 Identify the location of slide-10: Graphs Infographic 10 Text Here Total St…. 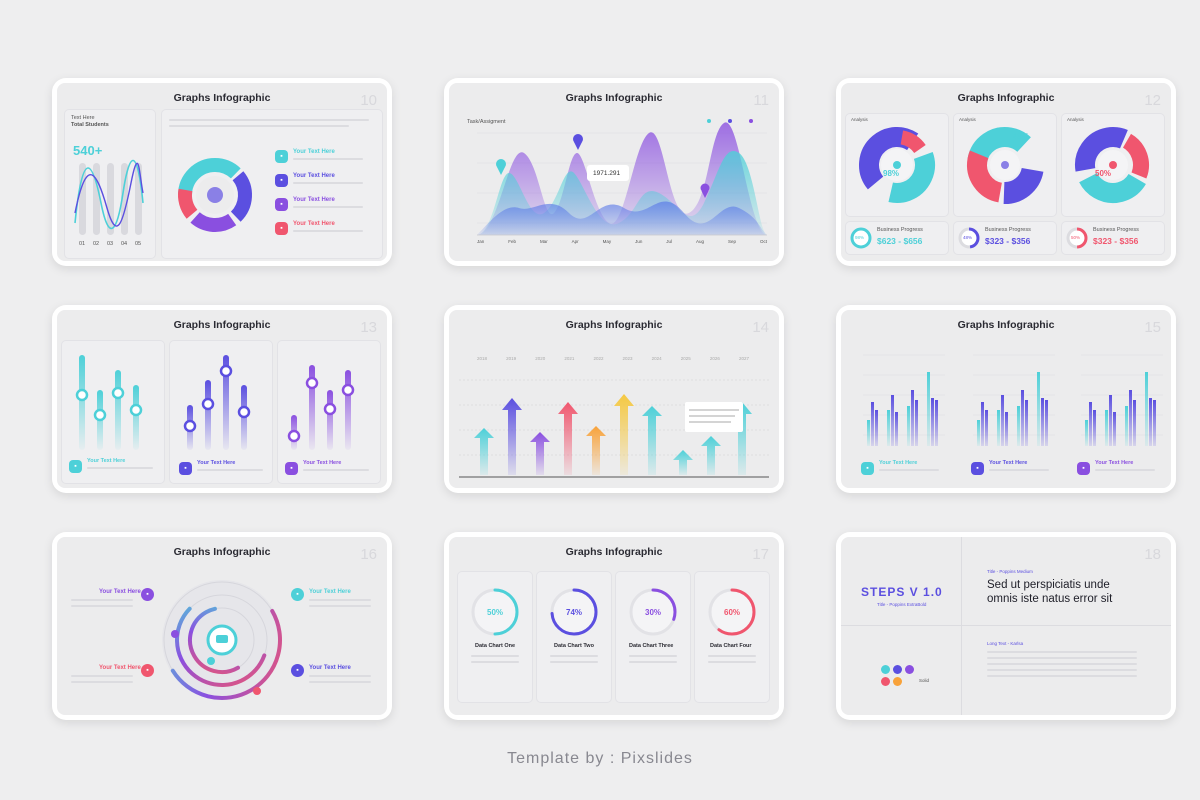
(222, 172).